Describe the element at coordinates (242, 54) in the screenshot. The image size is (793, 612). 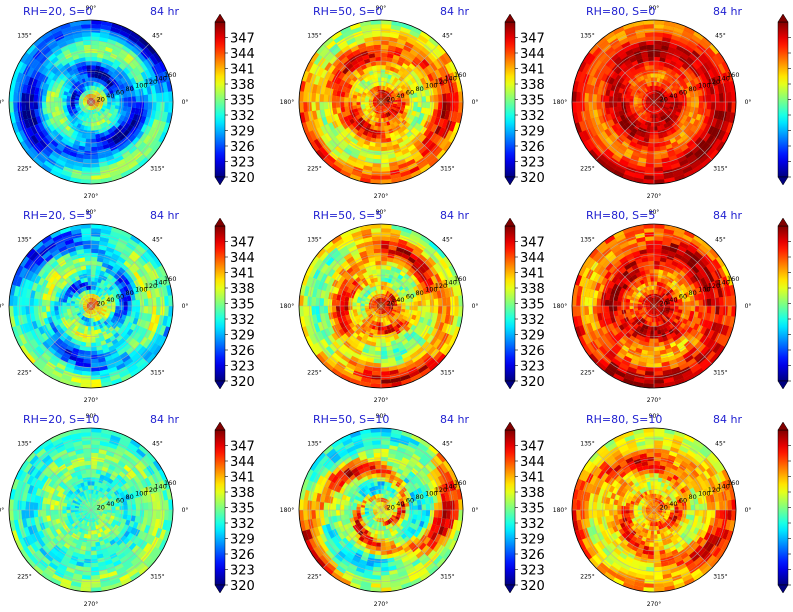
I see `colorbar-tick-label: 344` at that location.